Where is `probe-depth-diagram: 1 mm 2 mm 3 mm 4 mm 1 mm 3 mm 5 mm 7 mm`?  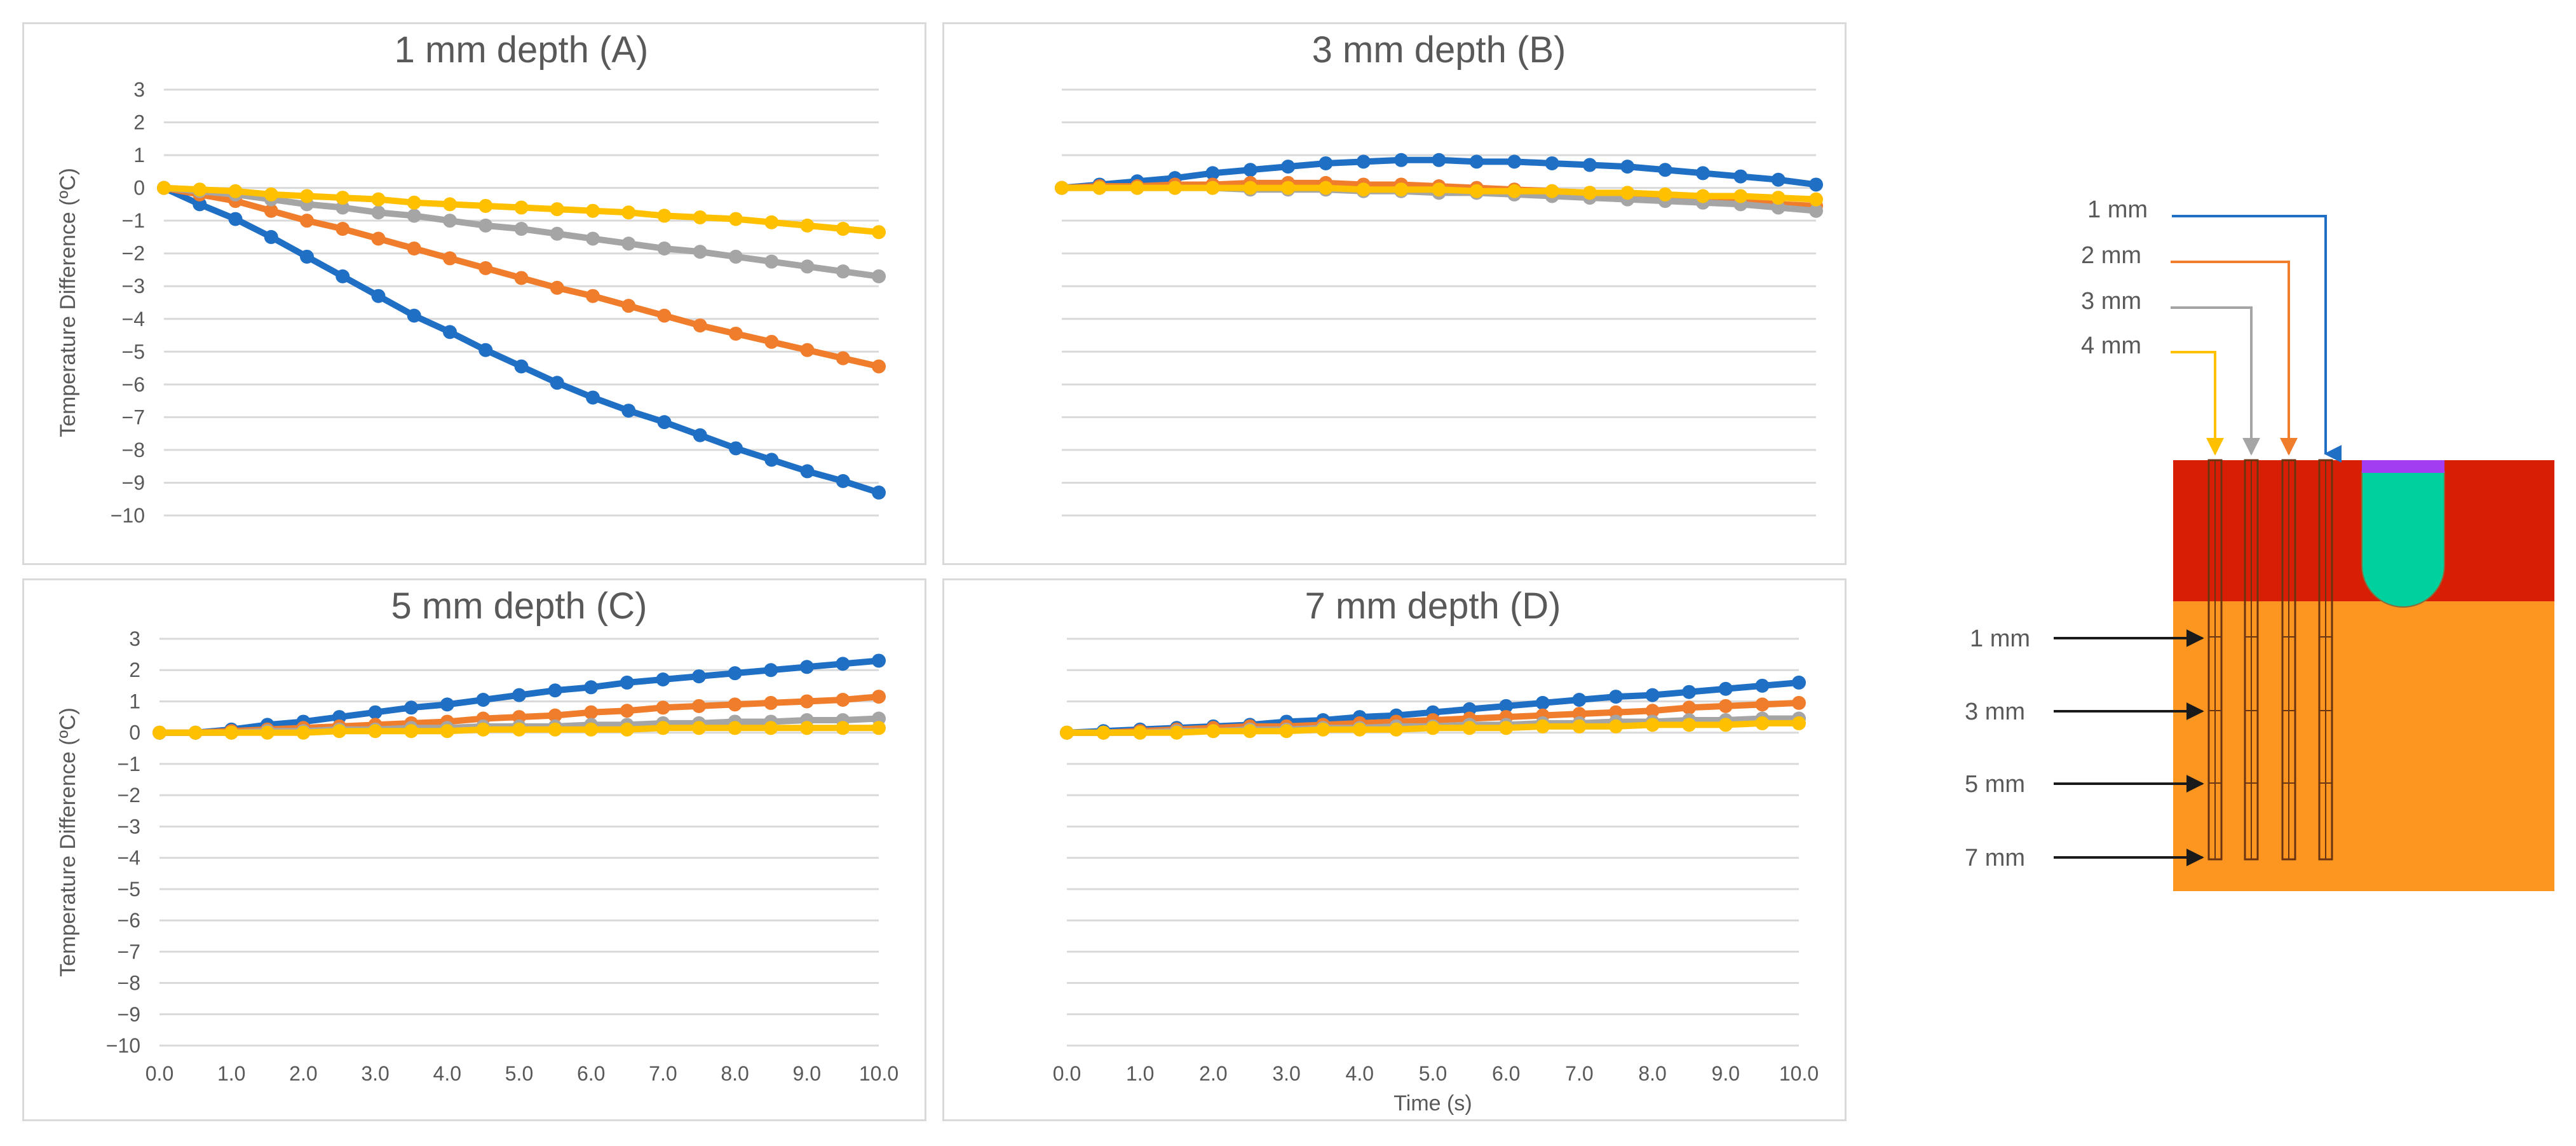
probe-depth-diagram: 1 mm 2 mm 3 mm 4 mm 1 mm 3 mm 5 mm 7 mm is located at coordinates (2259, 543).